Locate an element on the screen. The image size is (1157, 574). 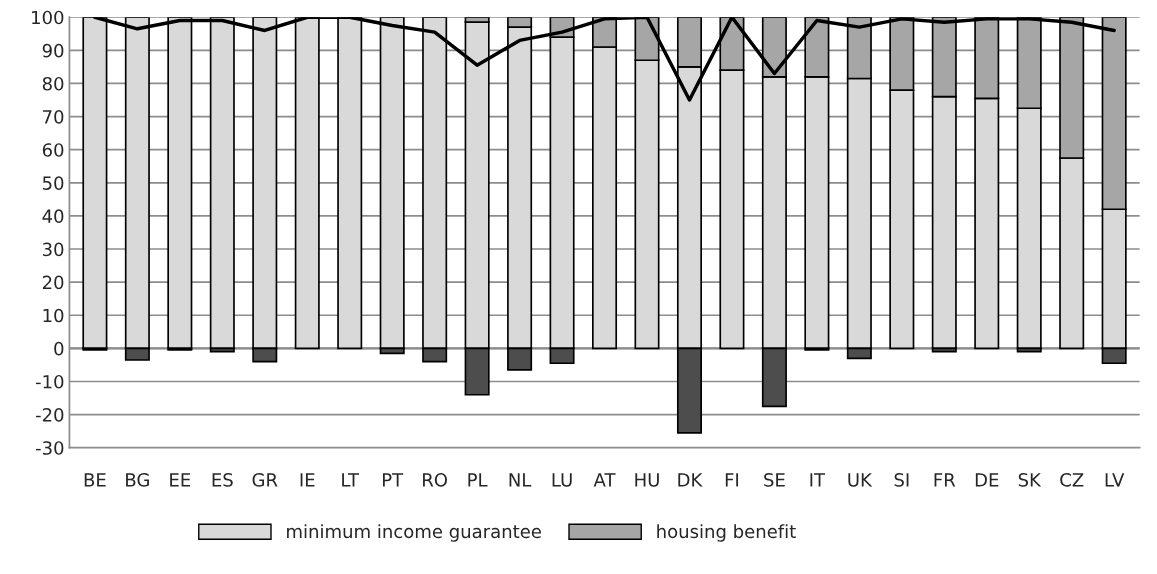
y-tick-label: -20 is located at coordinates (49, 415).